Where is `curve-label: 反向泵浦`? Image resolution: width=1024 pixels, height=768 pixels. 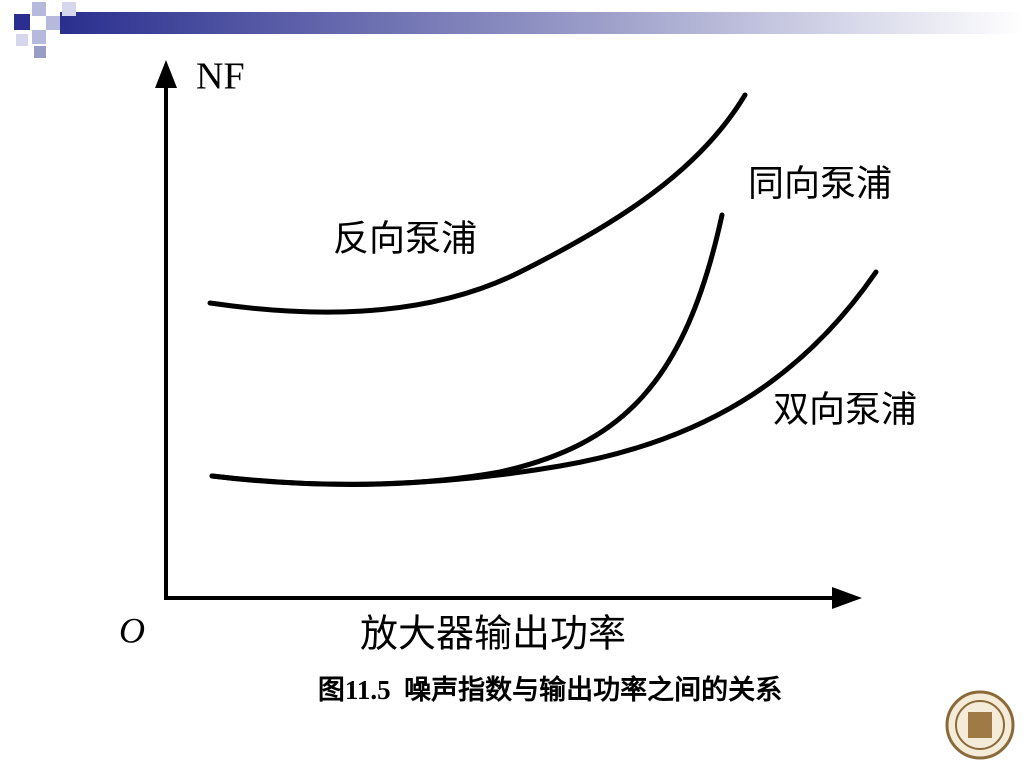
curve-label: 反向泵浦 is located at coordinates (405, 238).